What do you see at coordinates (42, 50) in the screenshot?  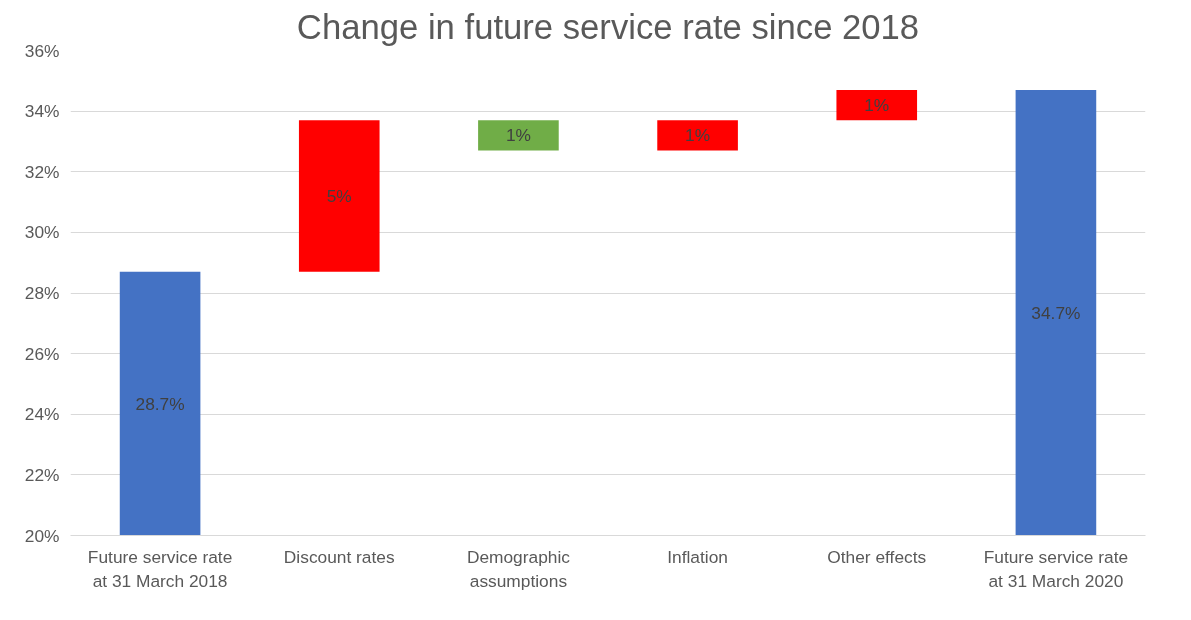 I see `y-tick-label: 36%` at bounding box center [42, 50].